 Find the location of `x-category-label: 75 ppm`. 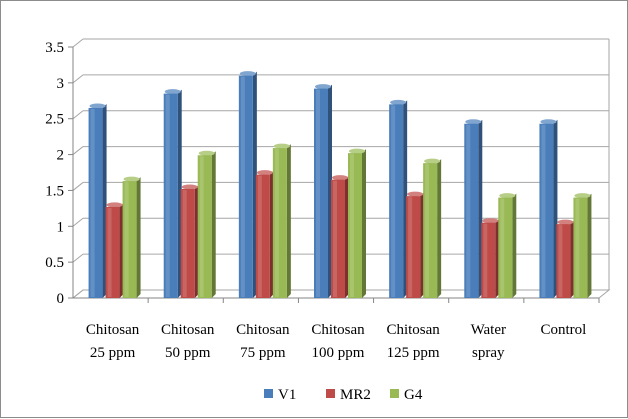

x-category-label: 75 ppm is located at coordinates (263, 353).